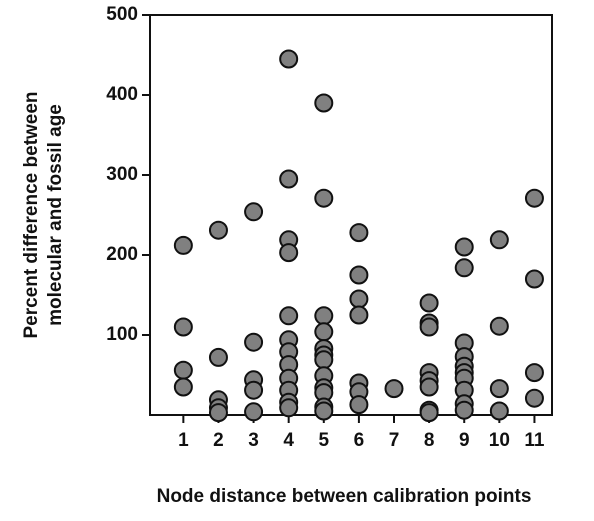 The image size is (594, 521). I want to click on y-axis-label: molecular and fossil age, so click(55, 215).